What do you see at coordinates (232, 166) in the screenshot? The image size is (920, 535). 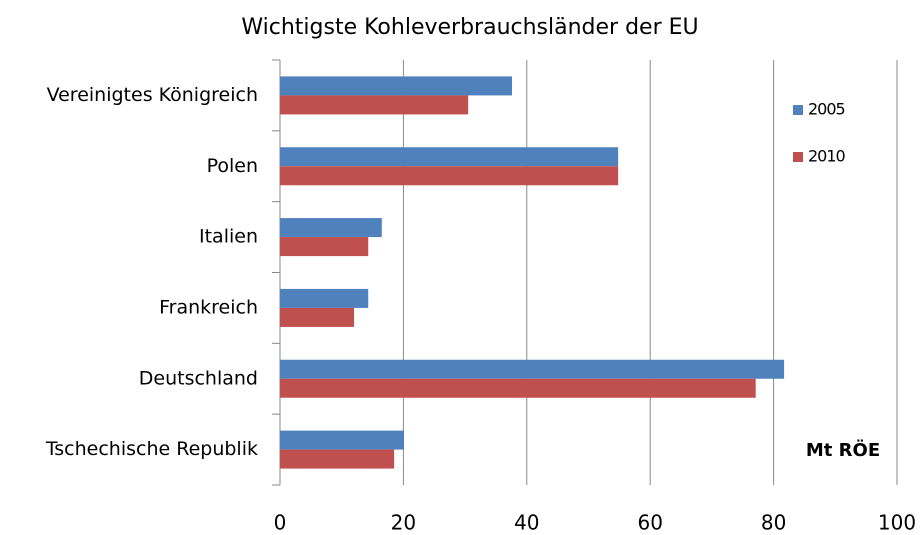 I see `y-tick-label: Polen` at bounding box center [232, 166].